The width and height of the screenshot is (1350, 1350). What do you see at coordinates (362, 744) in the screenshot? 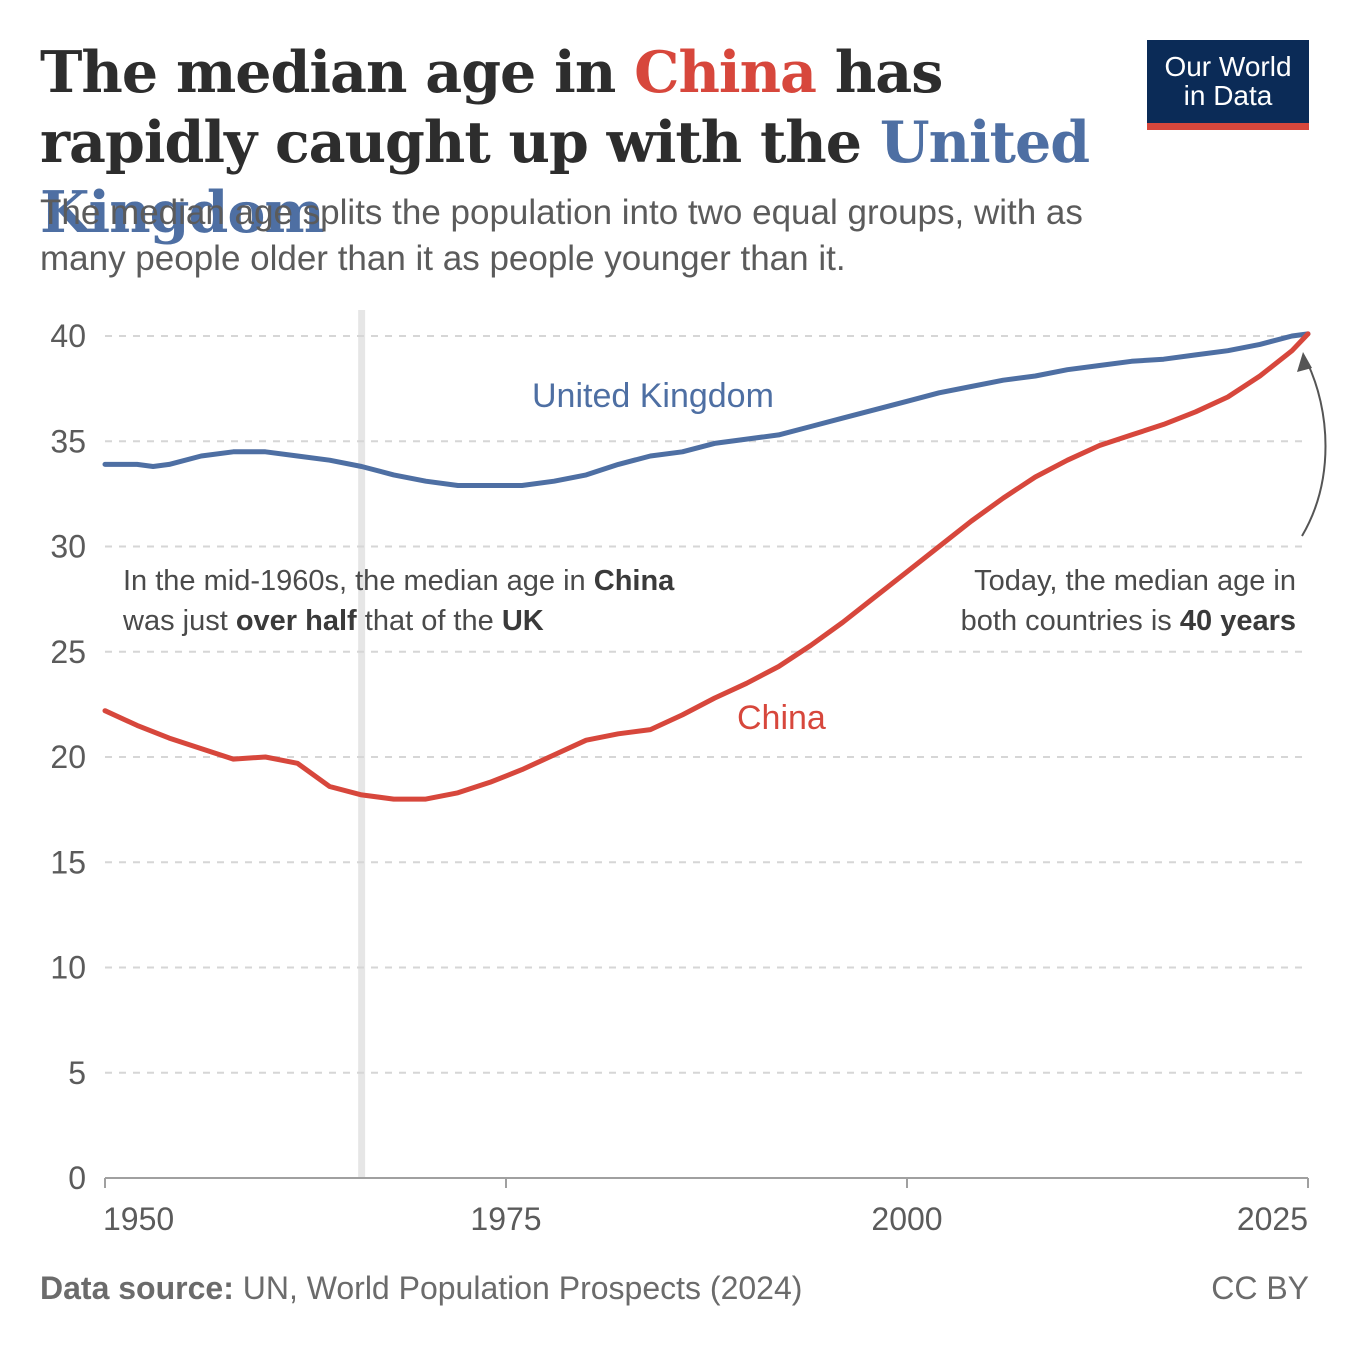
I see `highlight-band` at bounding box center [362, 744].